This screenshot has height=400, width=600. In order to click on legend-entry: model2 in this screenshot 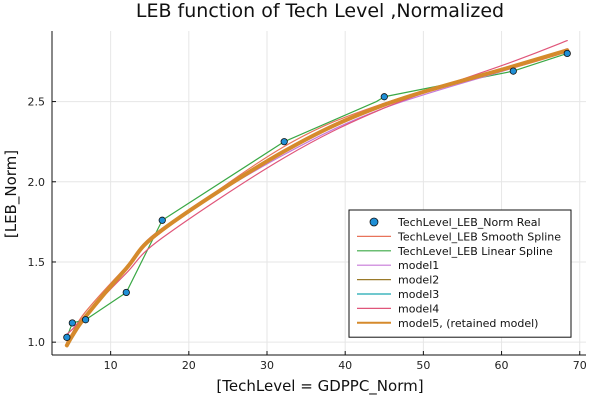, I will do `click(418, 280)`.